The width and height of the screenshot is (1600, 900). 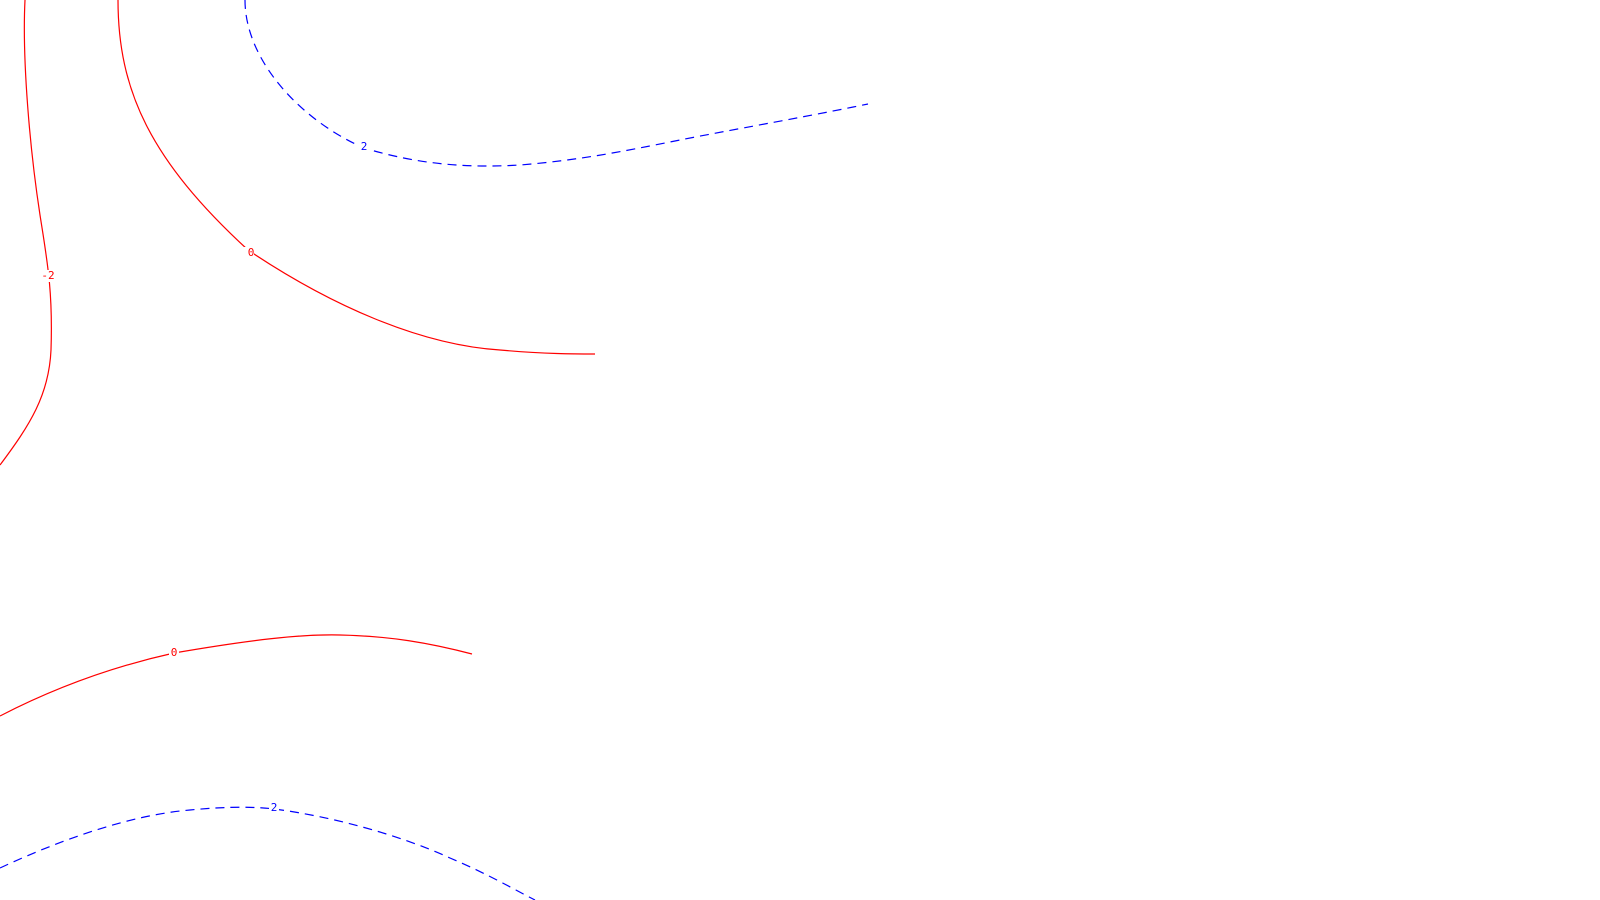 I want to click on contour-label-two-top: 2, so click(x=364, y=146).